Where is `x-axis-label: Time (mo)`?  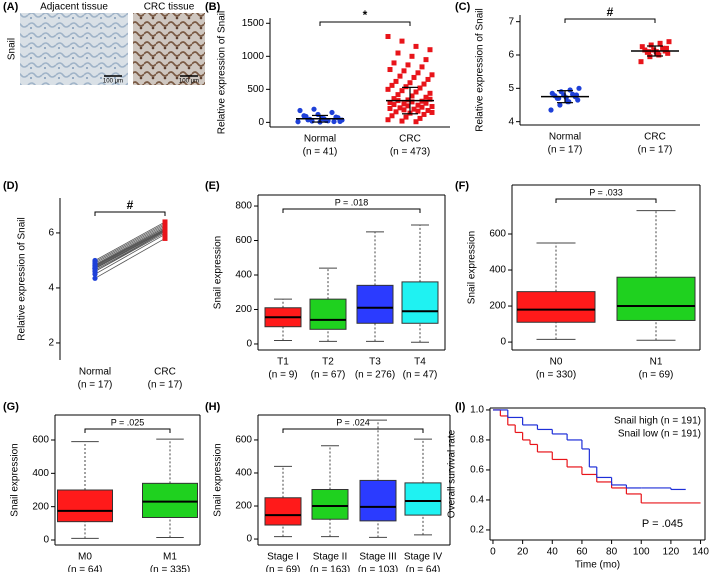 x-axis-label: Time (mo) is located at coordinates (597, 565).